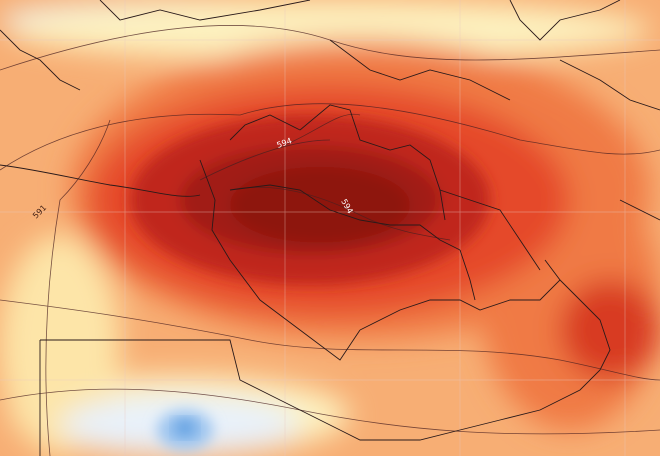  What do you see at coordinates (60, 345) in the screenshot?
I see `cool-zone-southwest` at bounding box center [60, 345].